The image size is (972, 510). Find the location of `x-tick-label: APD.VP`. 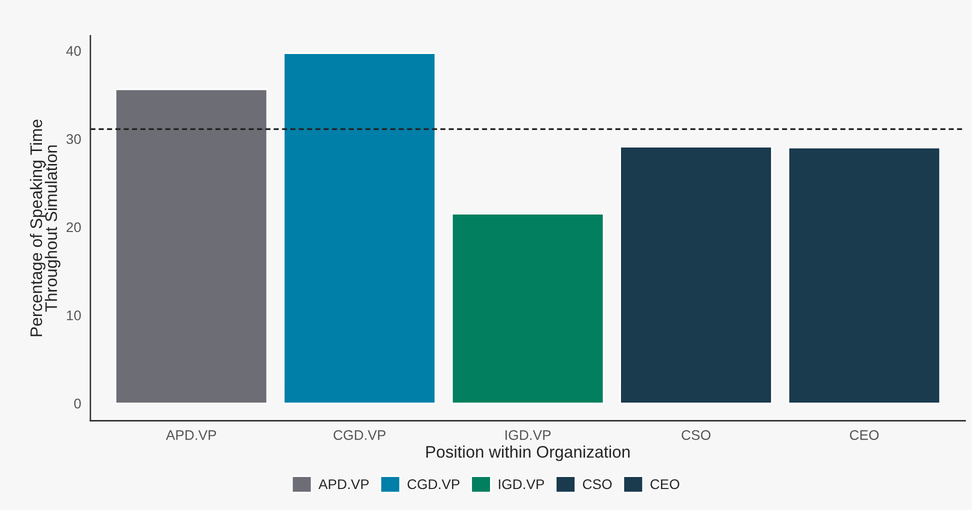

x-tick-label: APD.VP is located at coordinates (191, 435).